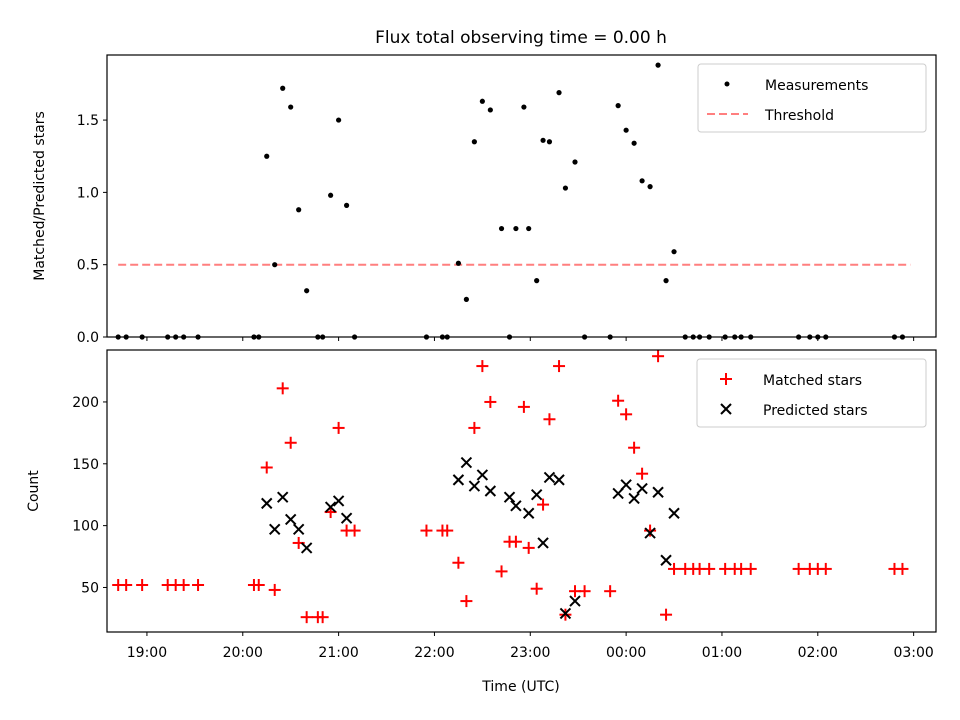  Describe the element at coordinates (727, 84) in the screenshot. I see `legend-measurements-marker` at that location.